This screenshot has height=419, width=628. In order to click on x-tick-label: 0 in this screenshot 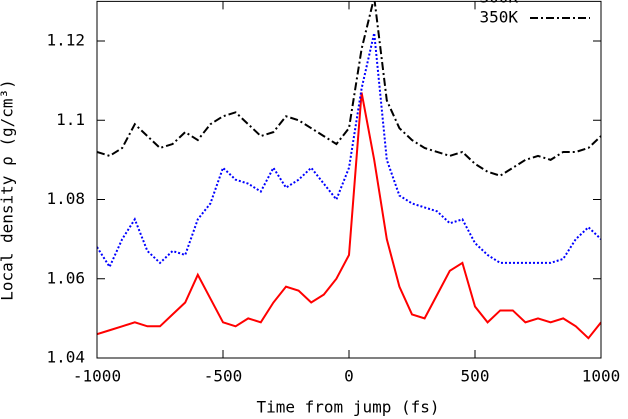, I will do `click(349, 376)`.